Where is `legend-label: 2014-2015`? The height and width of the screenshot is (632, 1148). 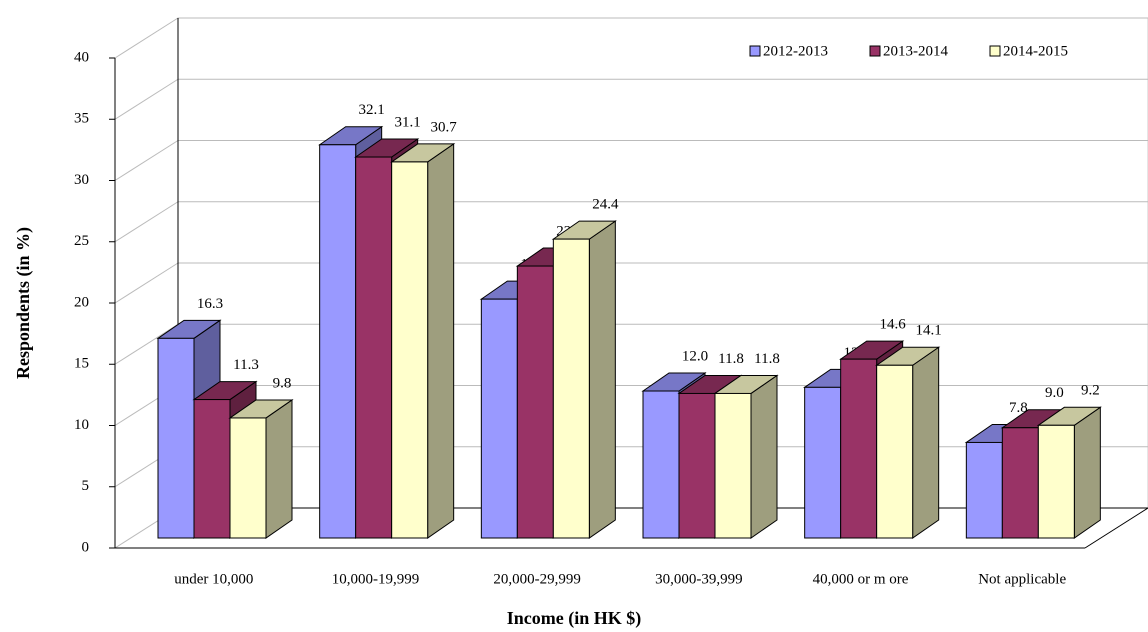
legend-label: 2014-2015 is located at coordinates (1035, 51).